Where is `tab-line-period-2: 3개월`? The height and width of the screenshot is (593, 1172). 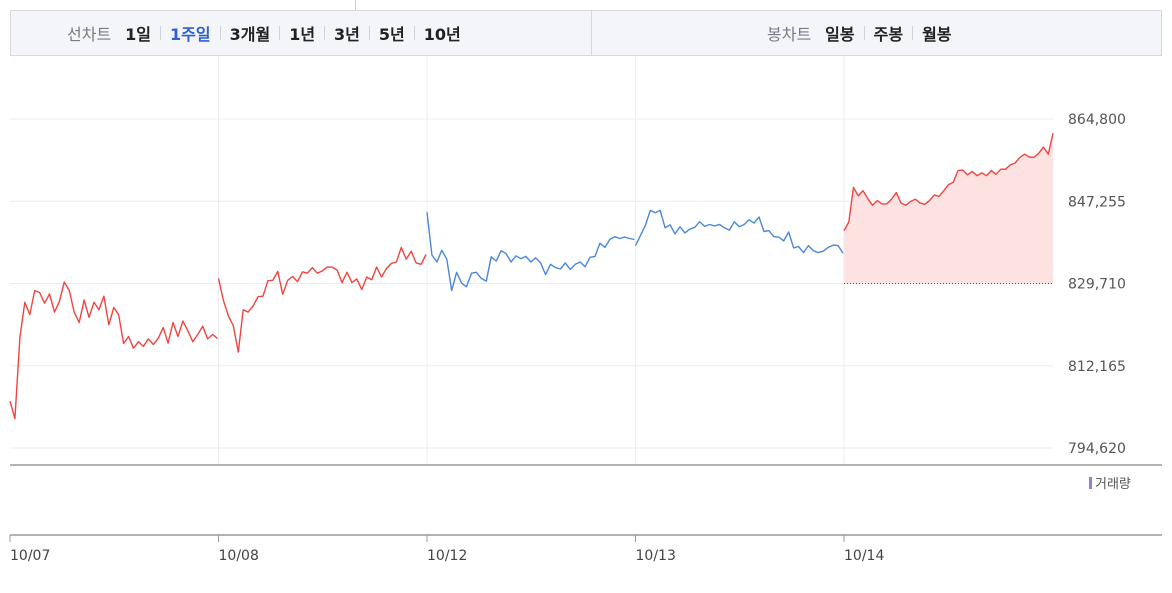
tab-line-period-2: 3개월 is located at coordinates (250, 34).